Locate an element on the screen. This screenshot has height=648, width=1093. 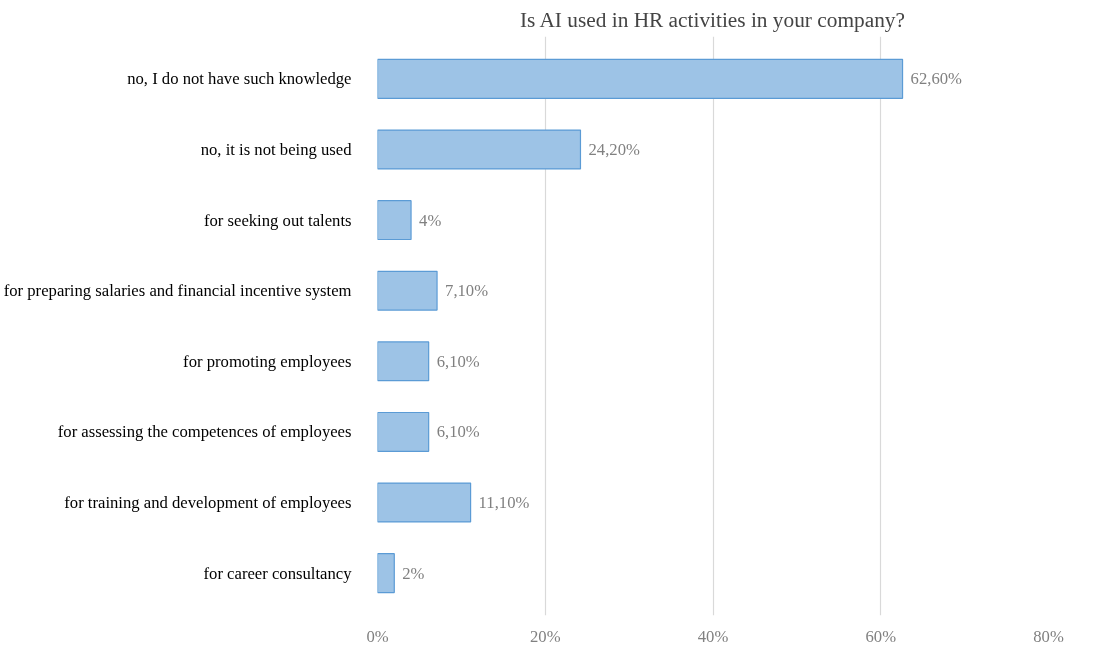
data-label: 62,60% is located at coordinates (936, 79).